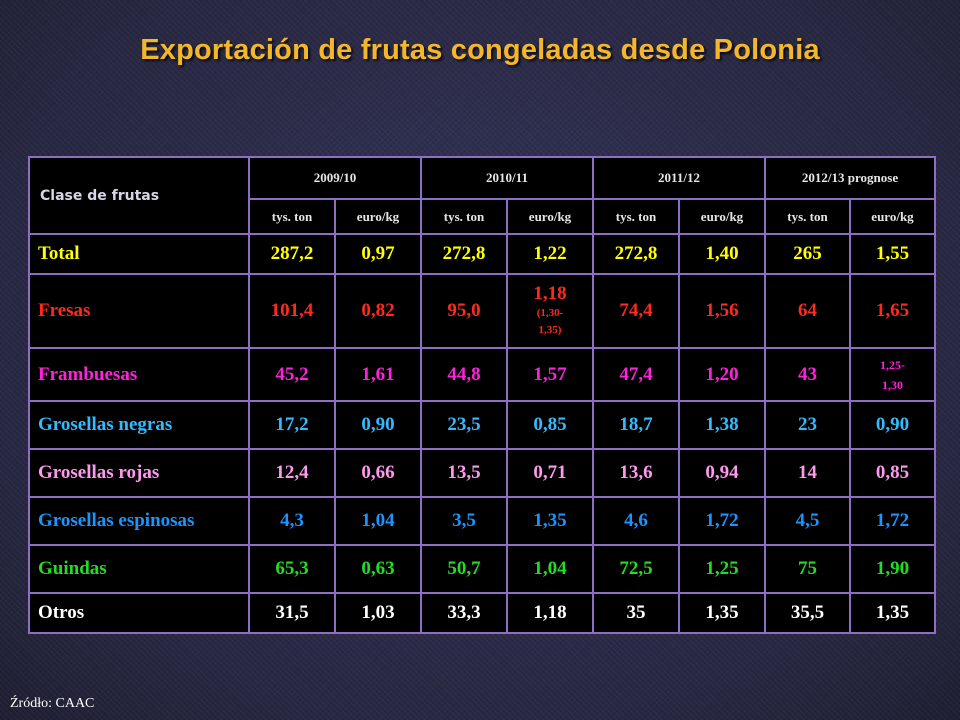 The height and width of the screenshot is (720, 960). Describe the element at coordinates (550, 473) in the screenshot. I see `value-cell: 0,71` at that location.